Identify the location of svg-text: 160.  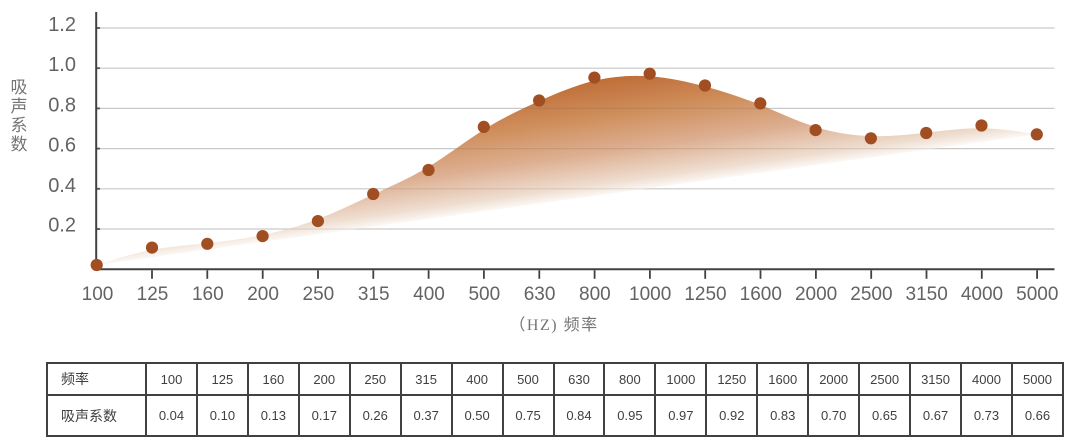
(208, 294).